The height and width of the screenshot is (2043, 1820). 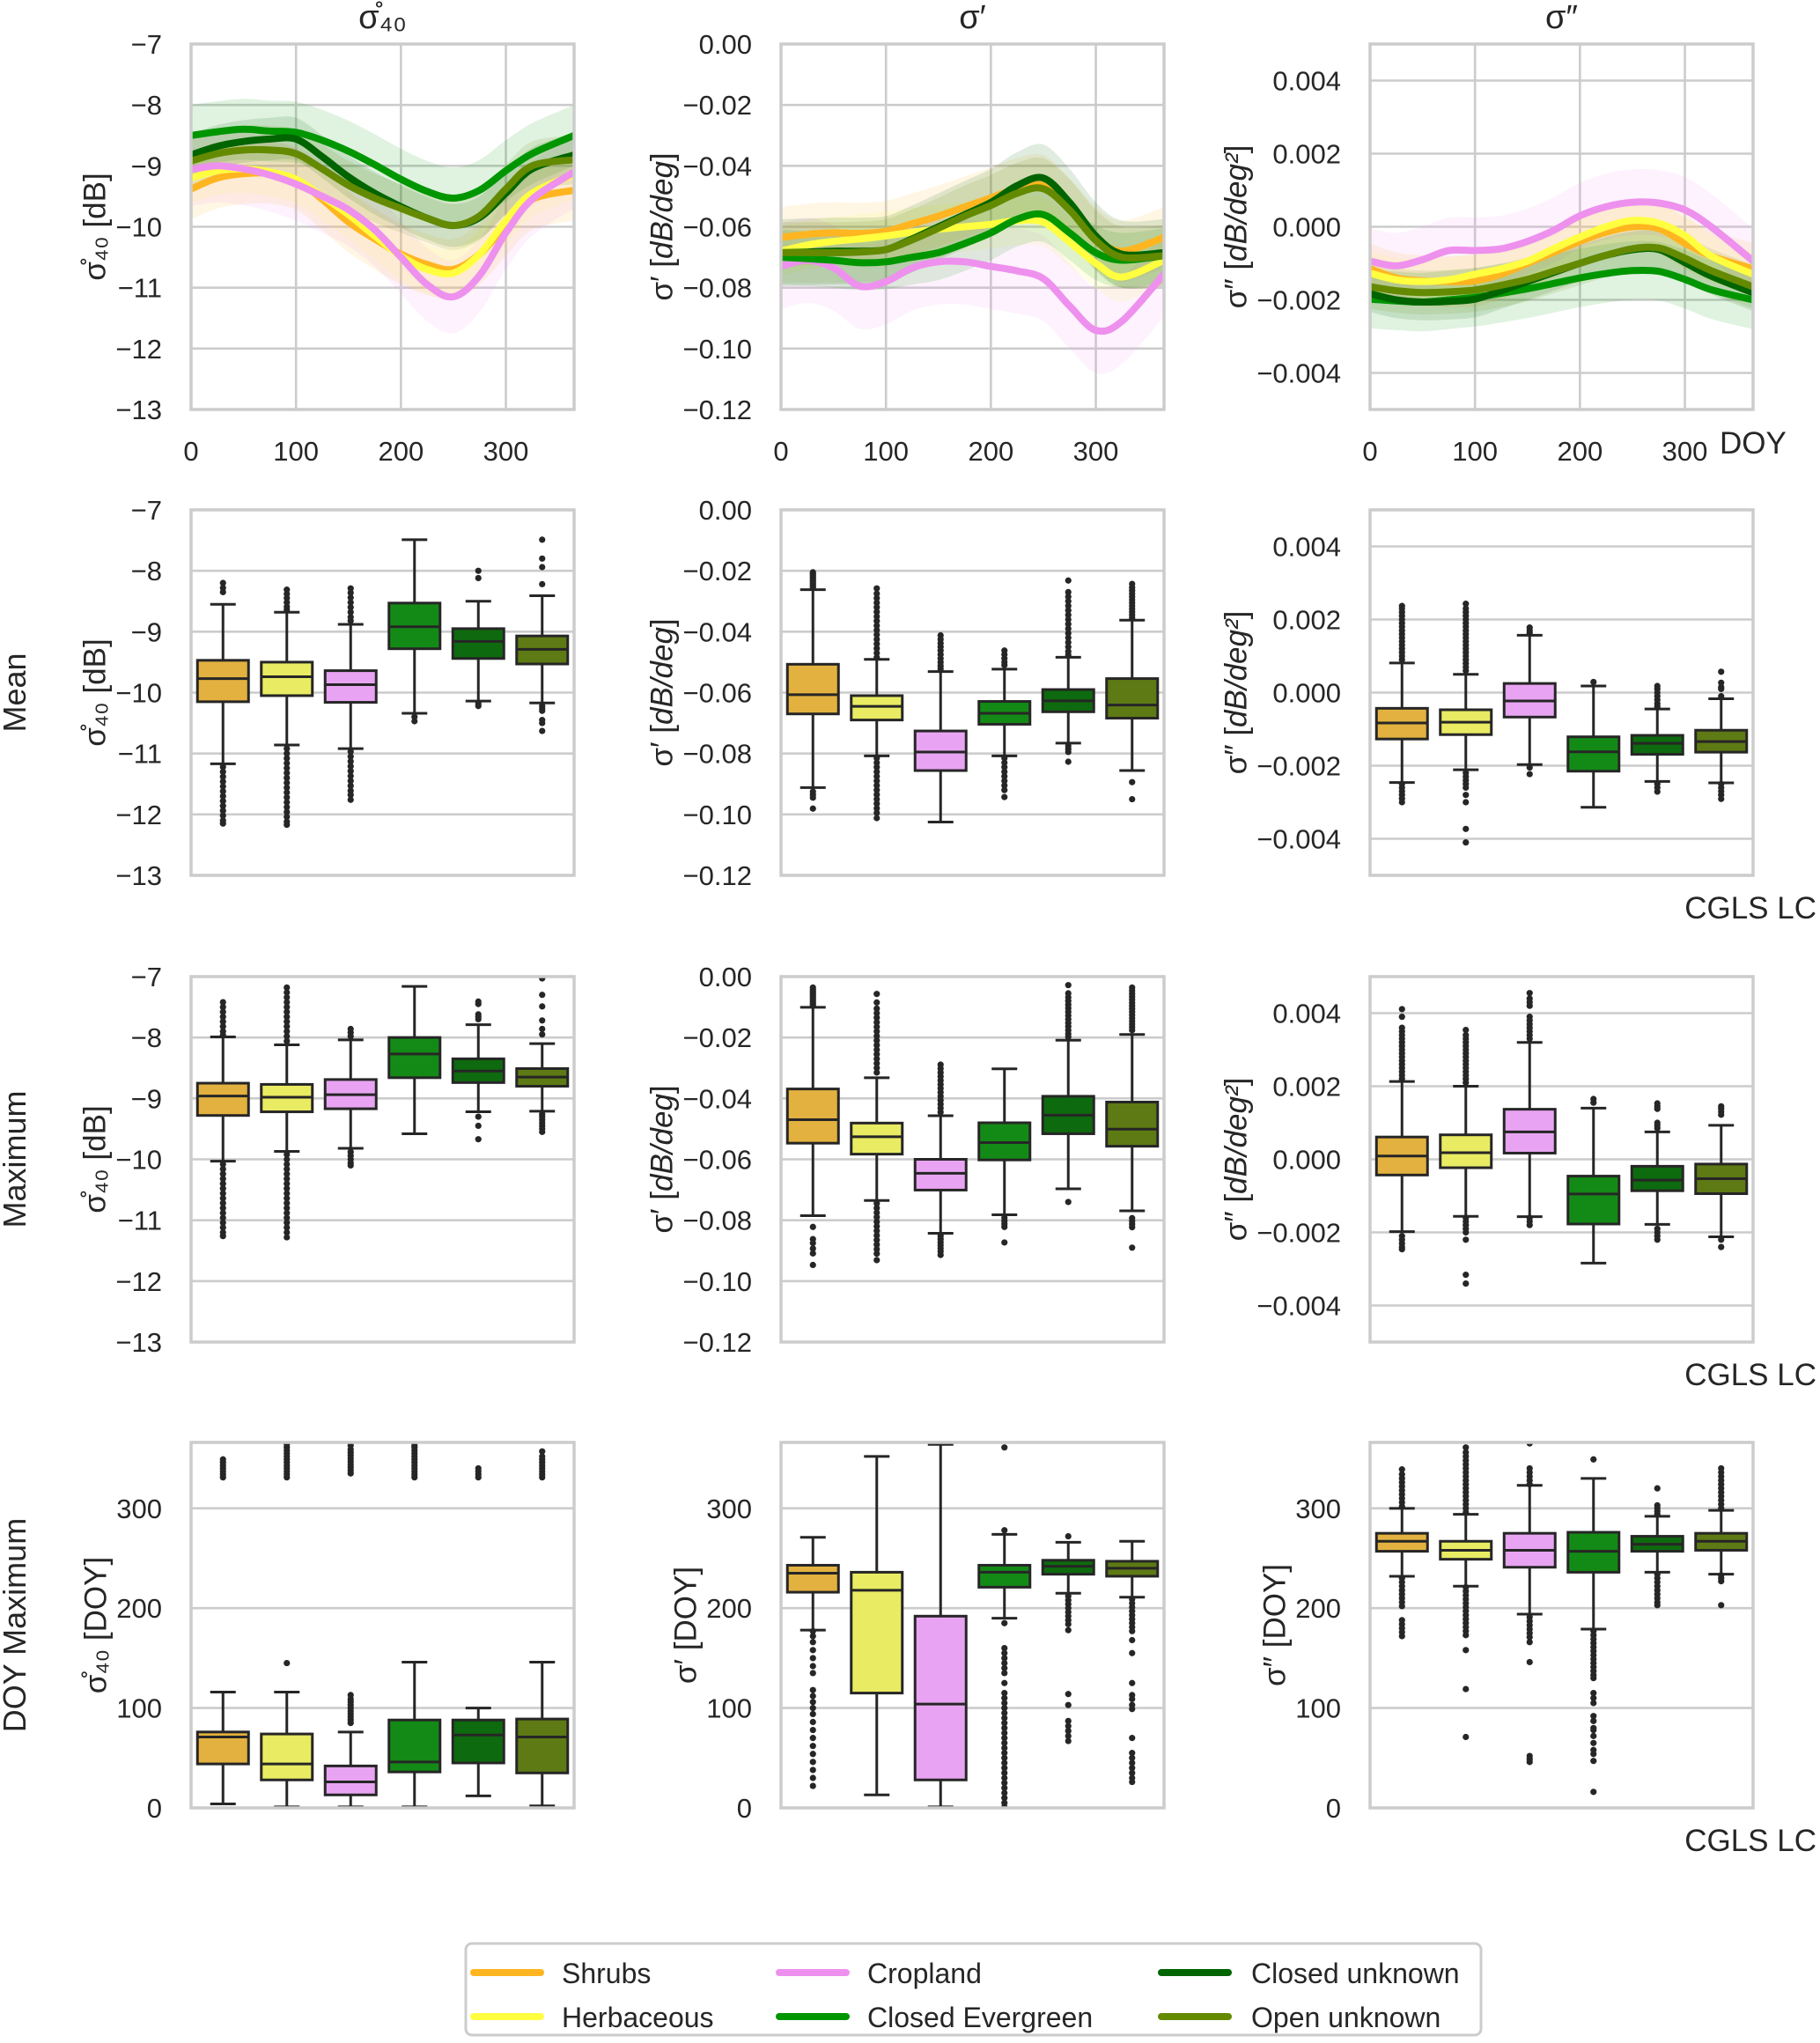 I want to click on line-herbaceous, so click(x=973, y=249).